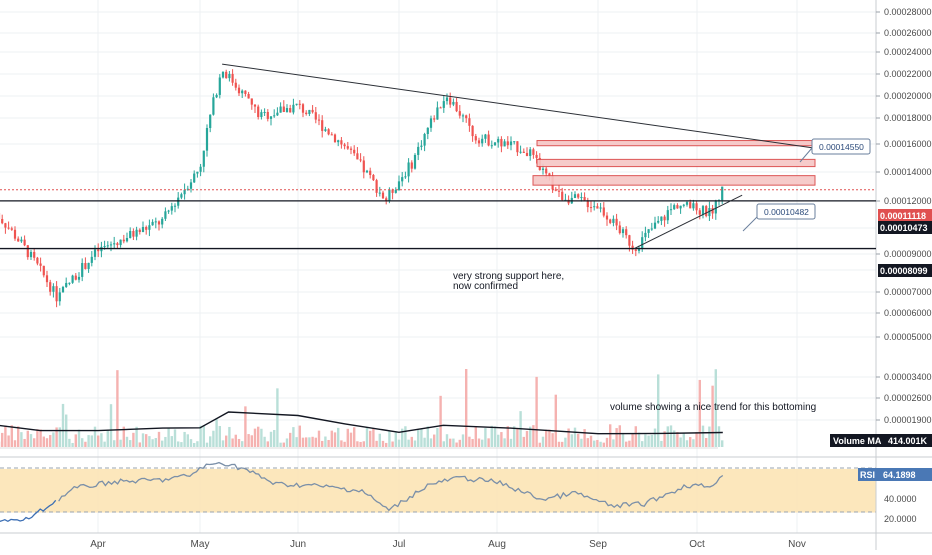 The width and height of the screenshot is (932, 555). Describe the element at coordinates (786, 212) in the screenshot. I see `callout-lower-label: 0.00010482` at that location.